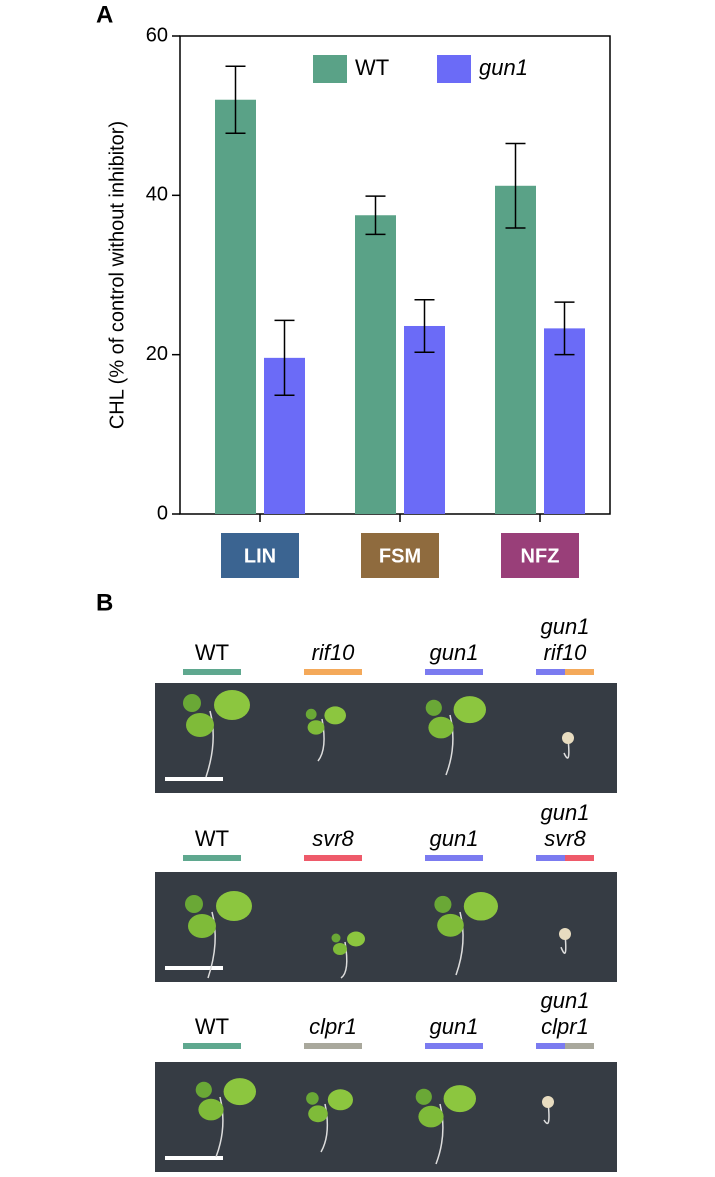 The image size is (715, 1177). Describe the element at coordinates (162, 513) in the screenshot. I see `y-tick-label: 0` at that location.